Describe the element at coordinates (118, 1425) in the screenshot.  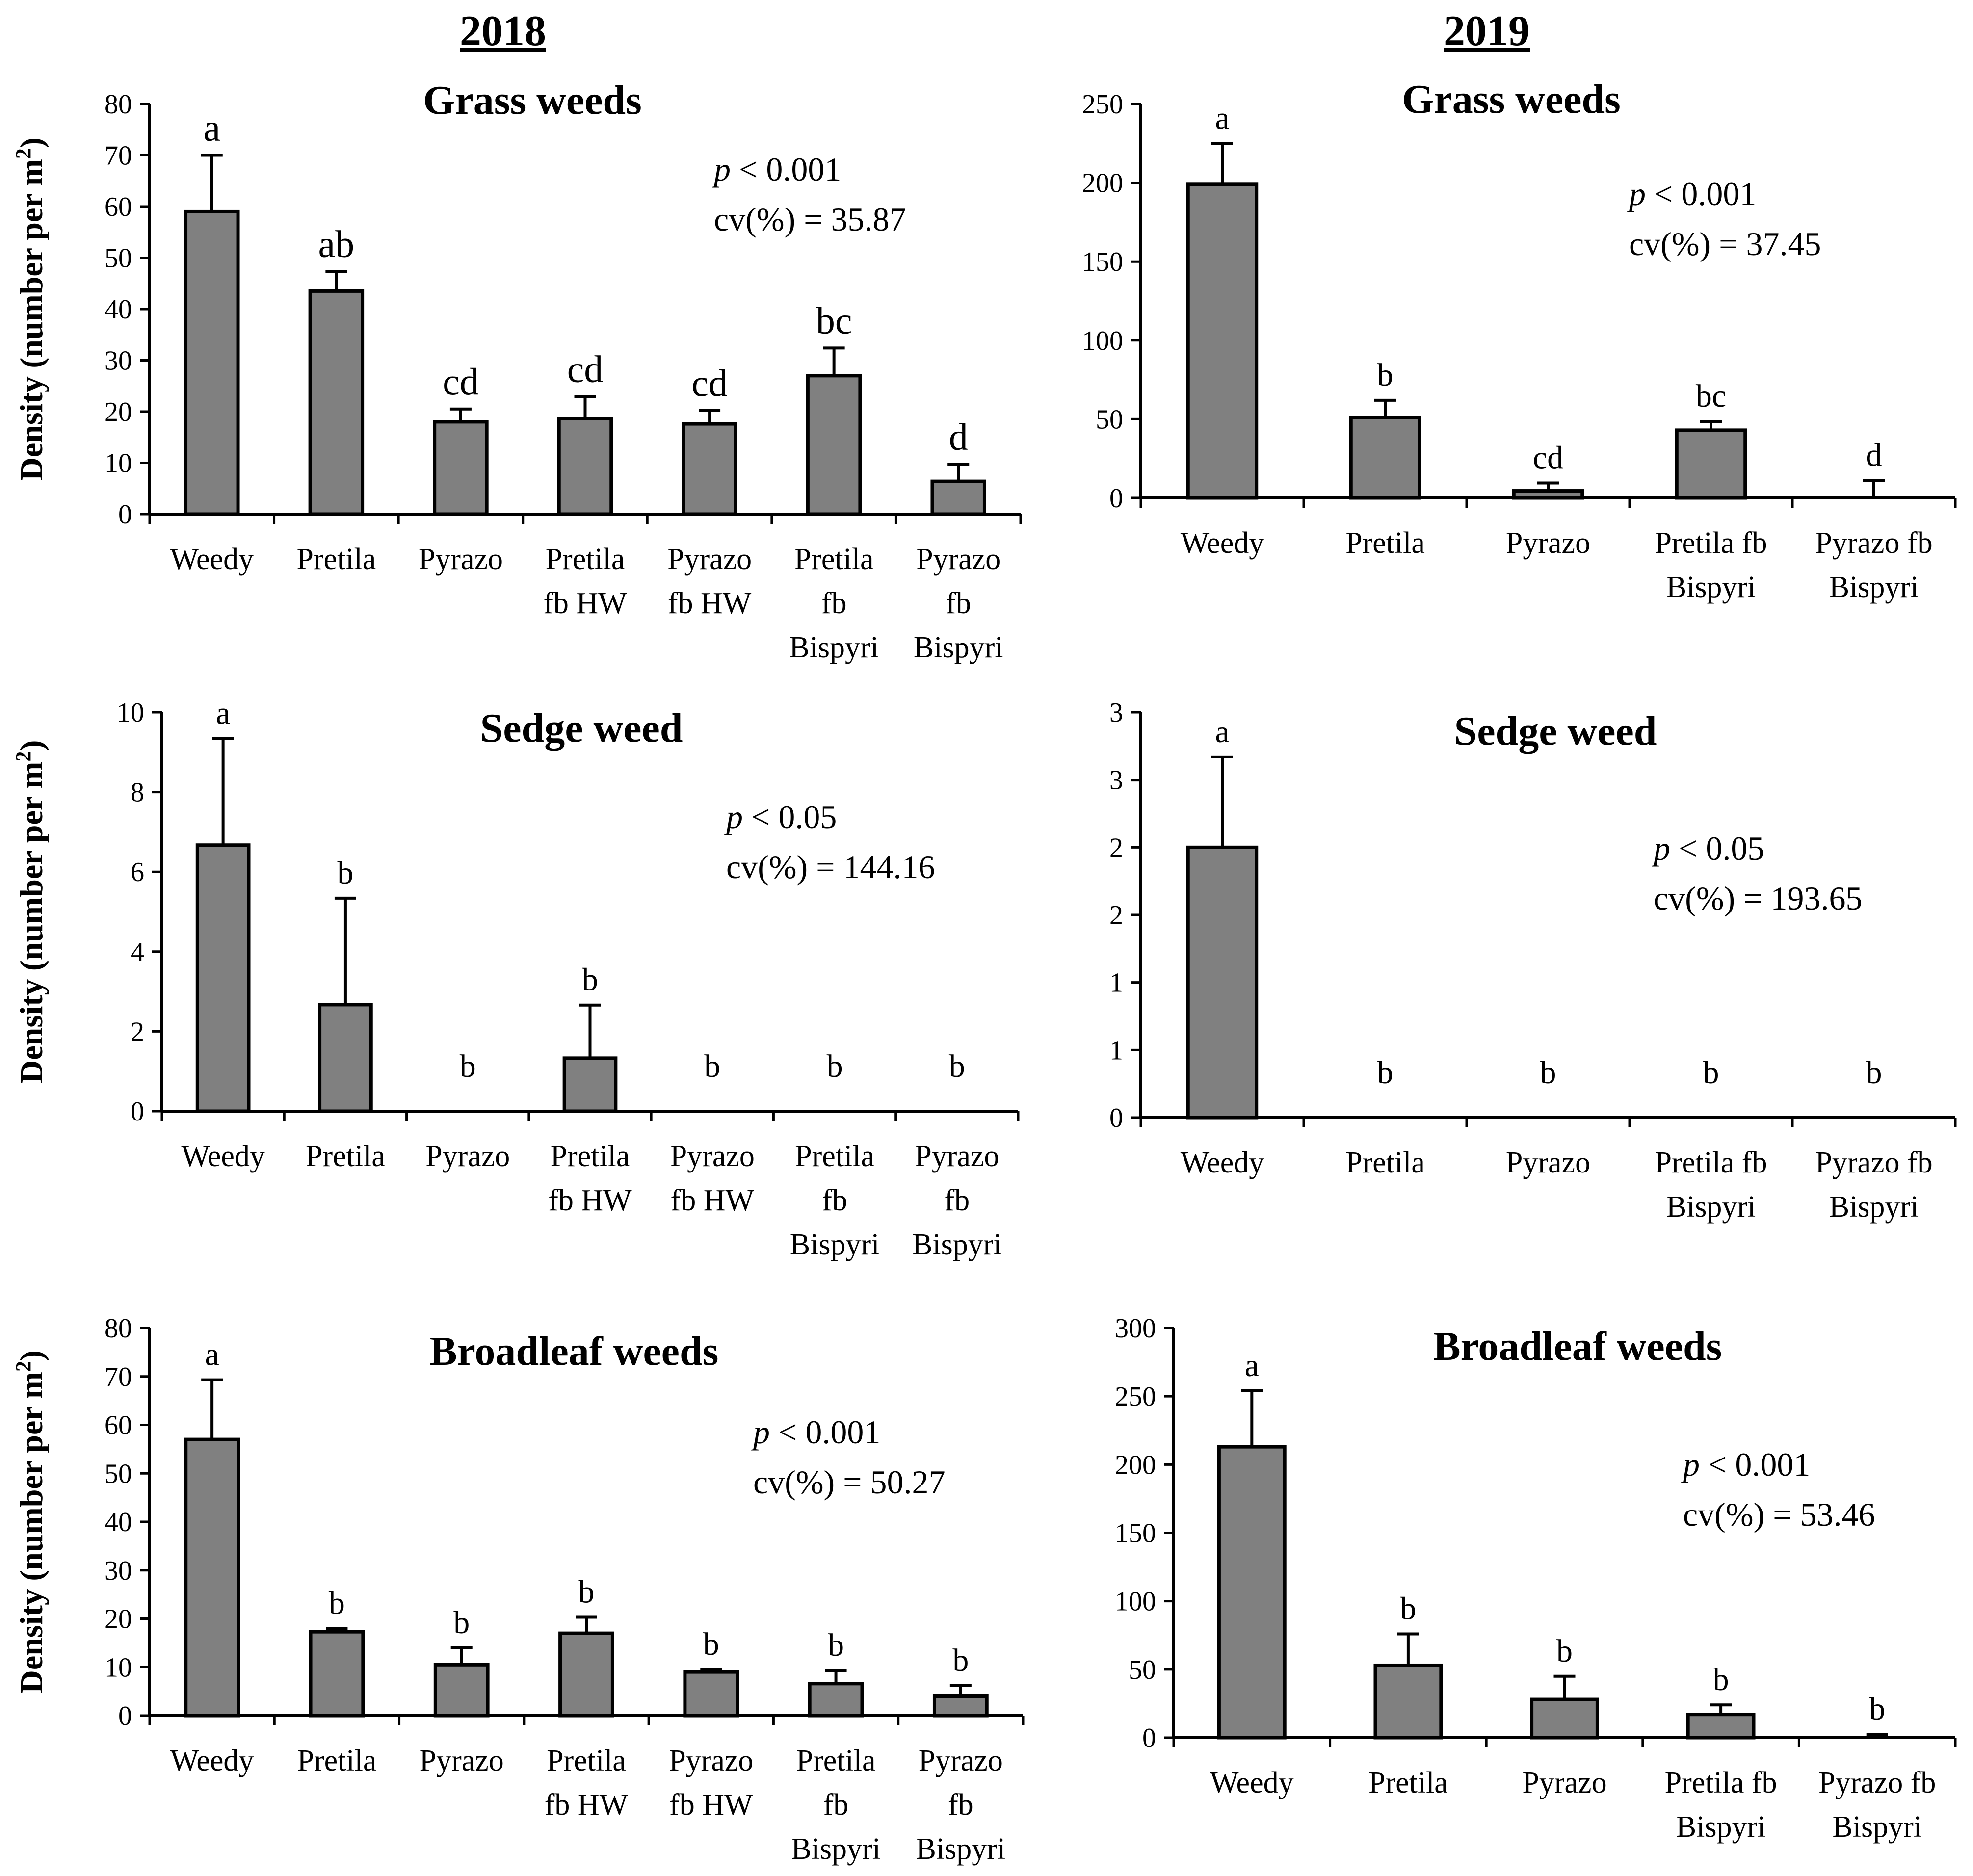
I see `y-tick-label: 60` at that location.